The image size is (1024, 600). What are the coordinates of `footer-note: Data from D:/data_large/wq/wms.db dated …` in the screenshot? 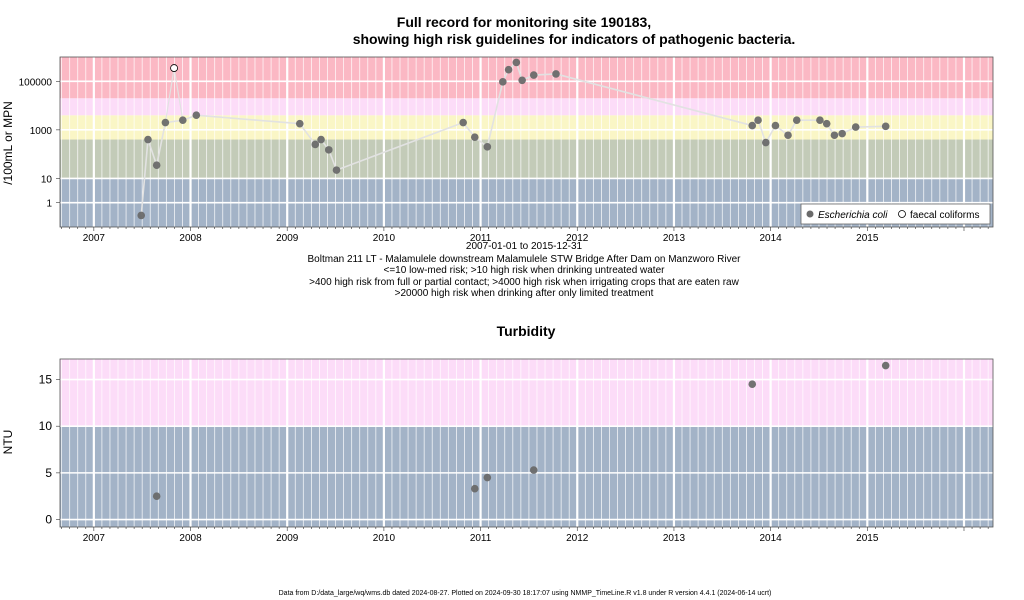 It's located at (525, 593).